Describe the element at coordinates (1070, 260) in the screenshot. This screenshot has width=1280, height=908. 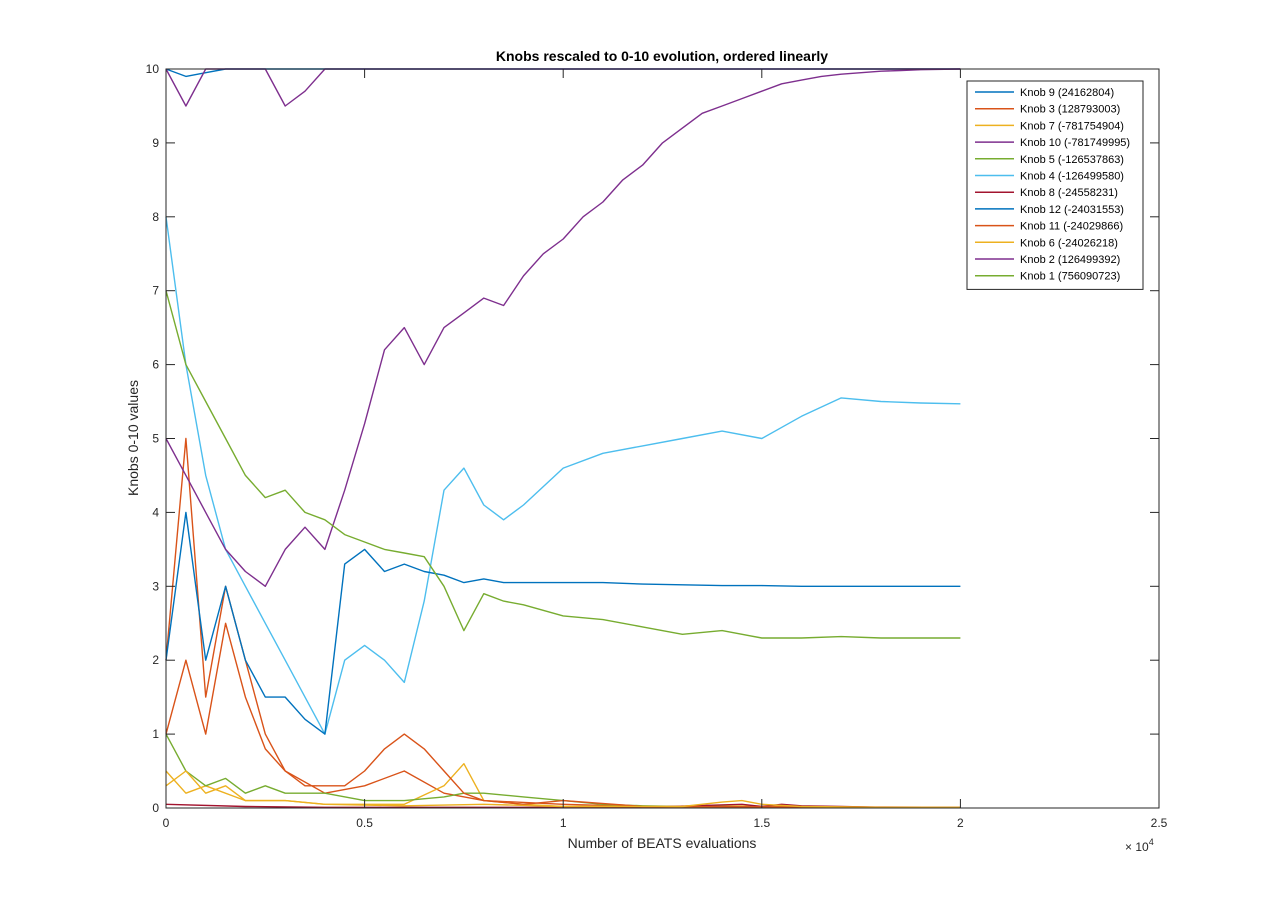
I see `legend-entry: Knob 2 (126499392)` at that location.